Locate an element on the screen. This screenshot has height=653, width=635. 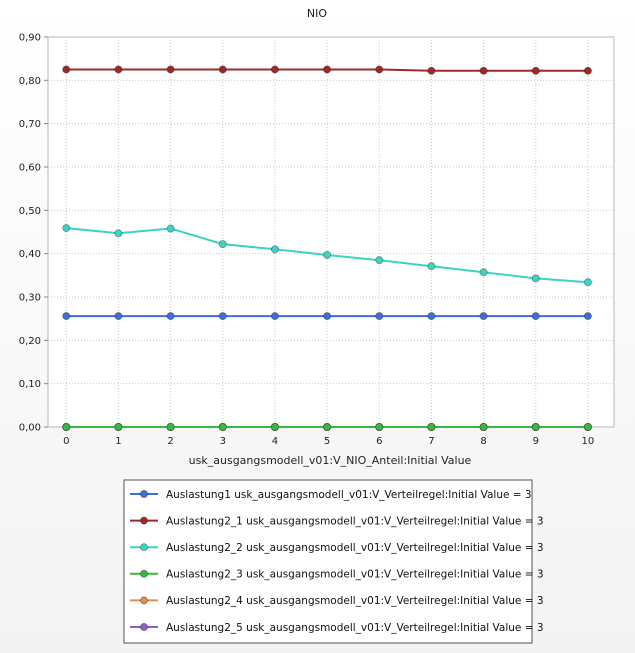
y-tick-label: 0,50 is located at coordinates (30, 211).